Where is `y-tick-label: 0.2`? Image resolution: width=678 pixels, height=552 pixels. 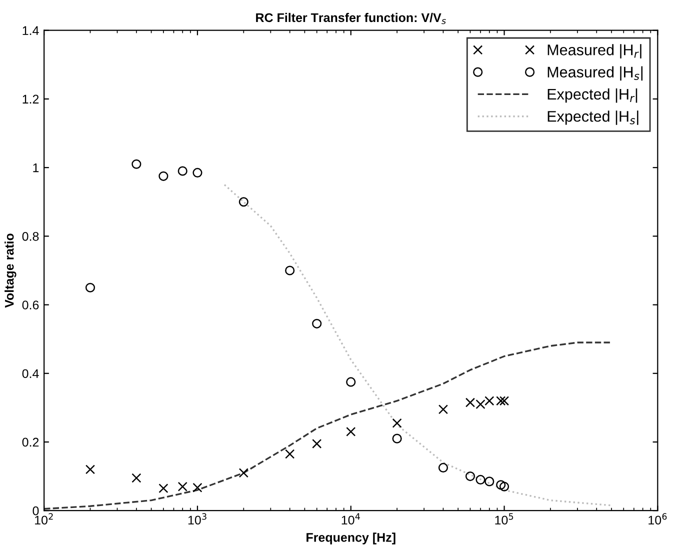
y-tick-label: 0.2 is located at coordinates (30, 442).